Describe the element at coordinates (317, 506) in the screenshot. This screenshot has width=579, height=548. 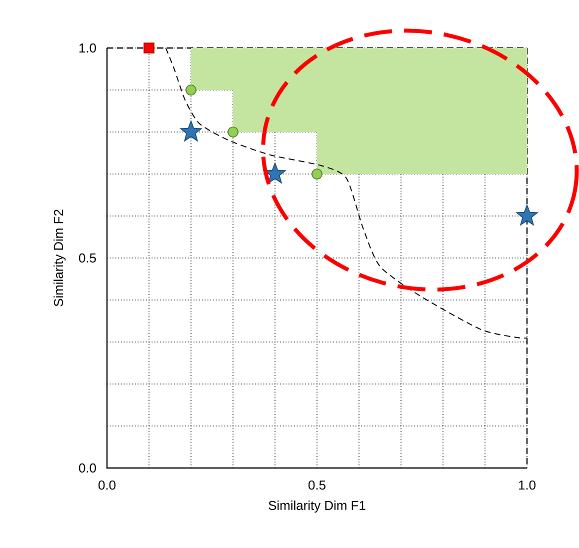
I see `x-axis-title: Similarity Dim F1` at that location.